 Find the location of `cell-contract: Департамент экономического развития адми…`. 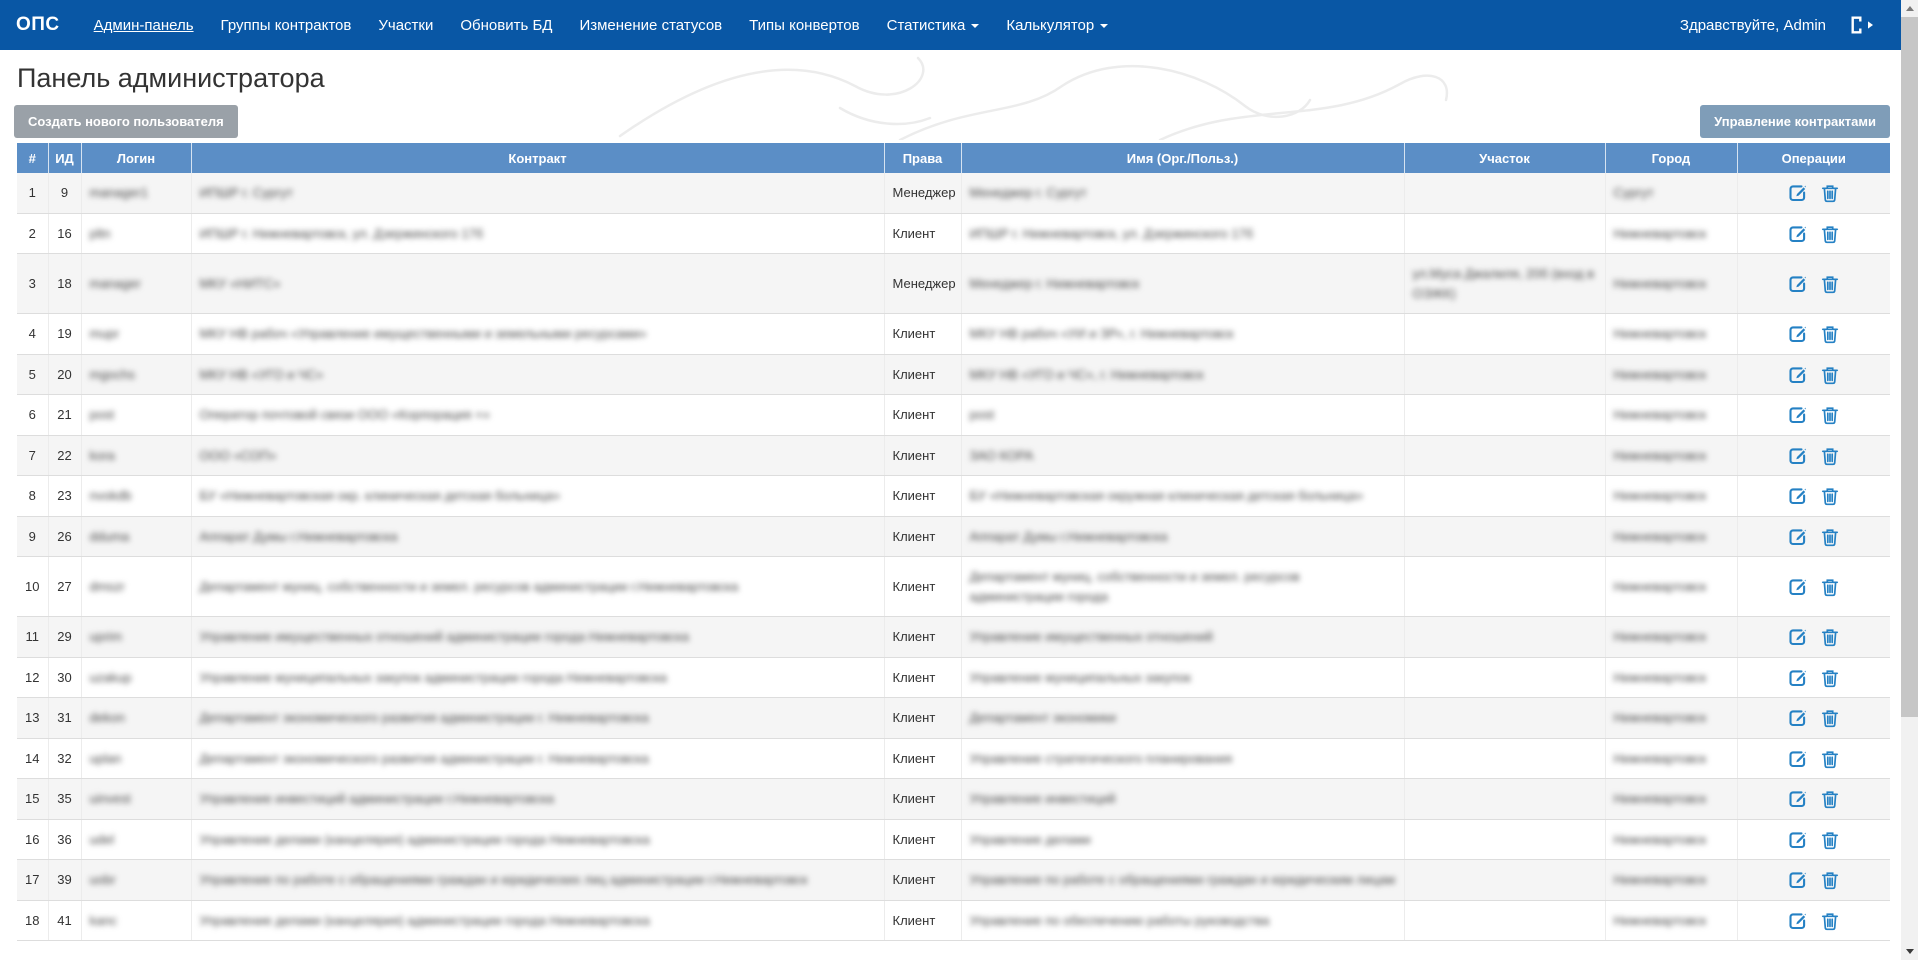

cell-contract: Департамент экономического развития адми… is located at coordinates (538, 718).